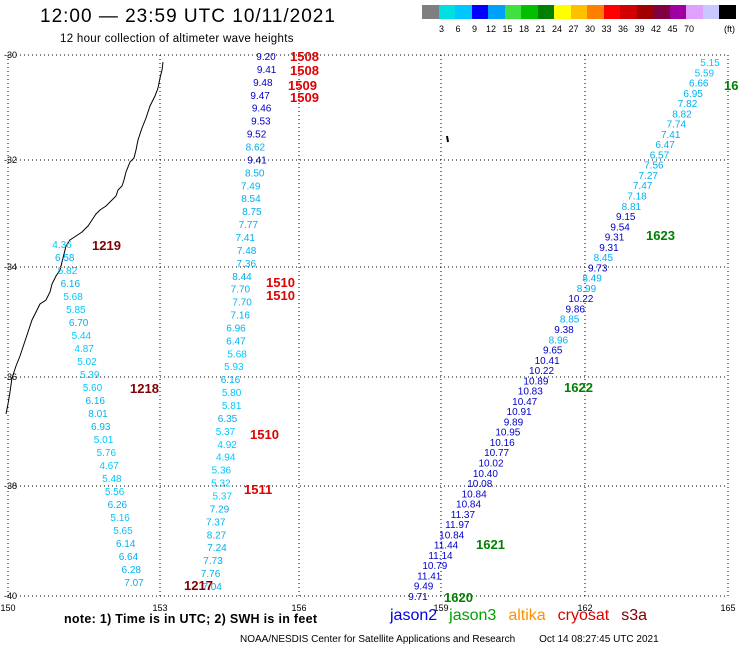 The width and height of the screenshot is (740, 650). What do you see at coordinates (587, 289) in the screenshot?
I see `wave-height-value: 8.99` at bounding box center [587, 289].